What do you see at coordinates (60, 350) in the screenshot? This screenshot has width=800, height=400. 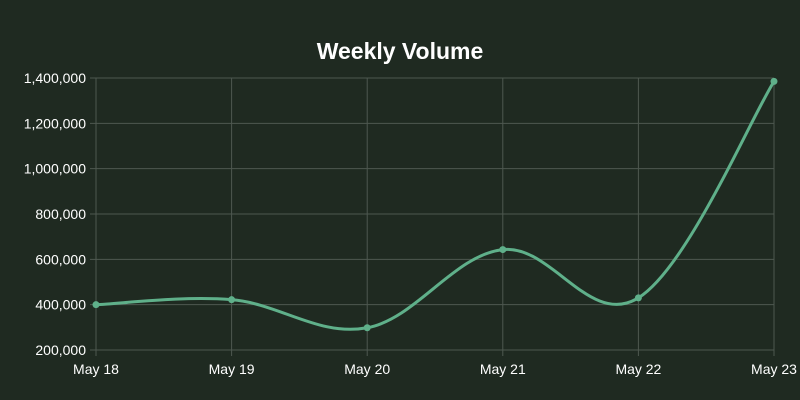 I see `y-tick-label: 200,000` at bounding box center [60, 350].